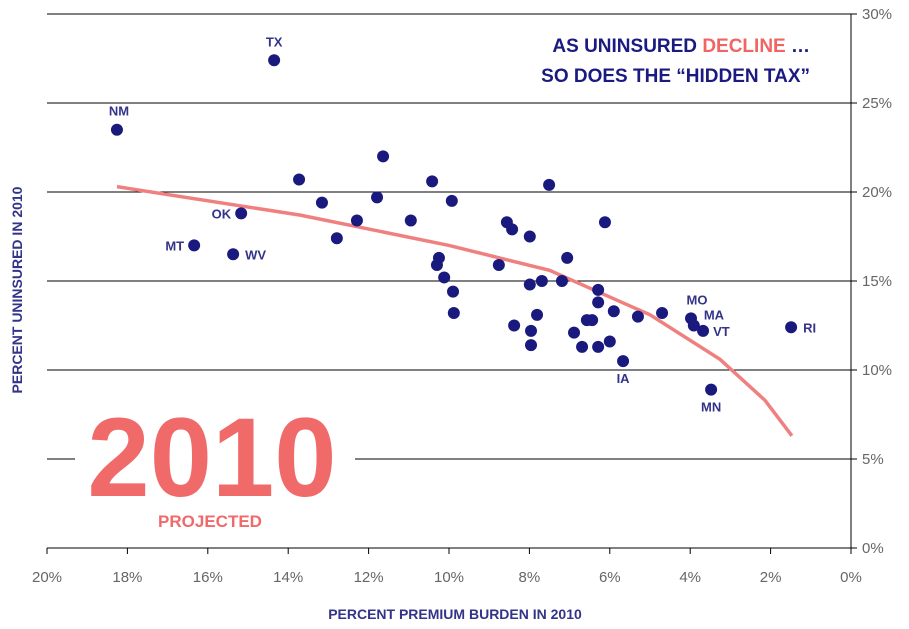 Image resolution: width=909 pixels, height=629 pixels. Describe the element at coordinates (369, 577) in the screenshot. I see `x-tick-label: 12%` at that location.